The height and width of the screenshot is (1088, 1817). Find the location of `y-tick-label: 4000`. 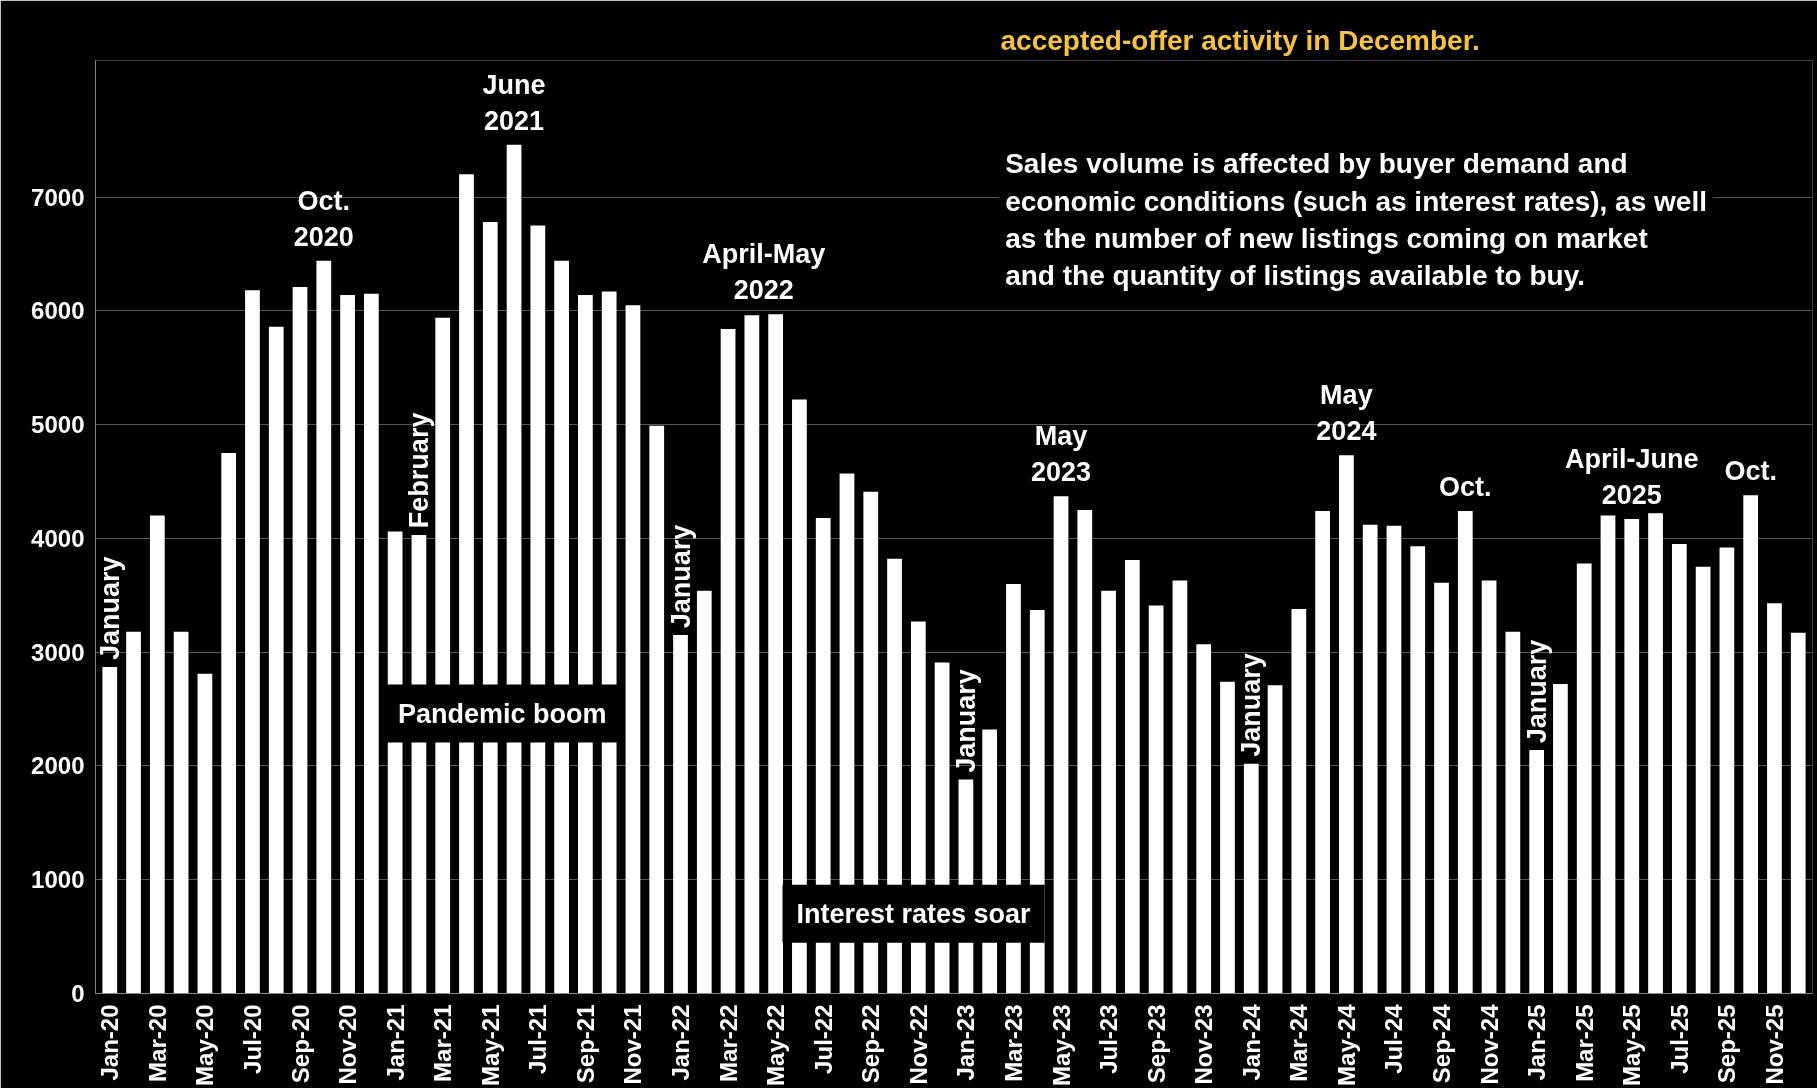

y-tick-label: 4000 is located at coordinates (58, 538).